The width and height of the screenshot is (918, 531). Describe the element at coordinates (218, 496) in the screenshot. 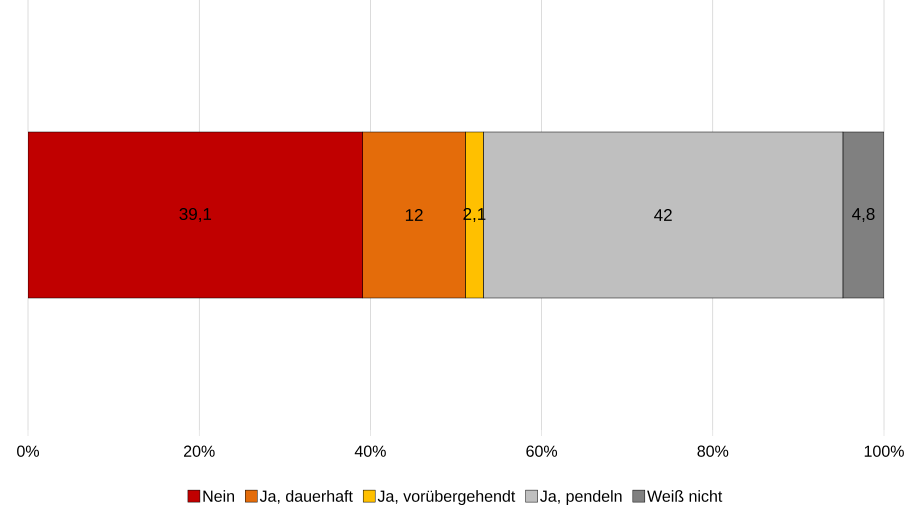

I see `legend-label: Nein` at that location.